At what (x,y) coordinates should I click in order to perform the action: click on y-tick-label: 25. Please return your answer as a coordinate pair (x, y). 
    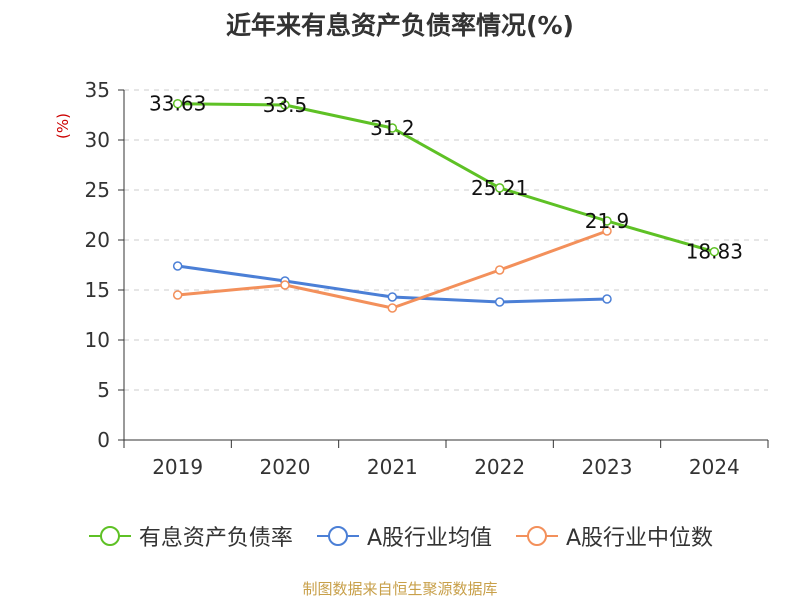
    Looking at the image, I should click on (97, 190).